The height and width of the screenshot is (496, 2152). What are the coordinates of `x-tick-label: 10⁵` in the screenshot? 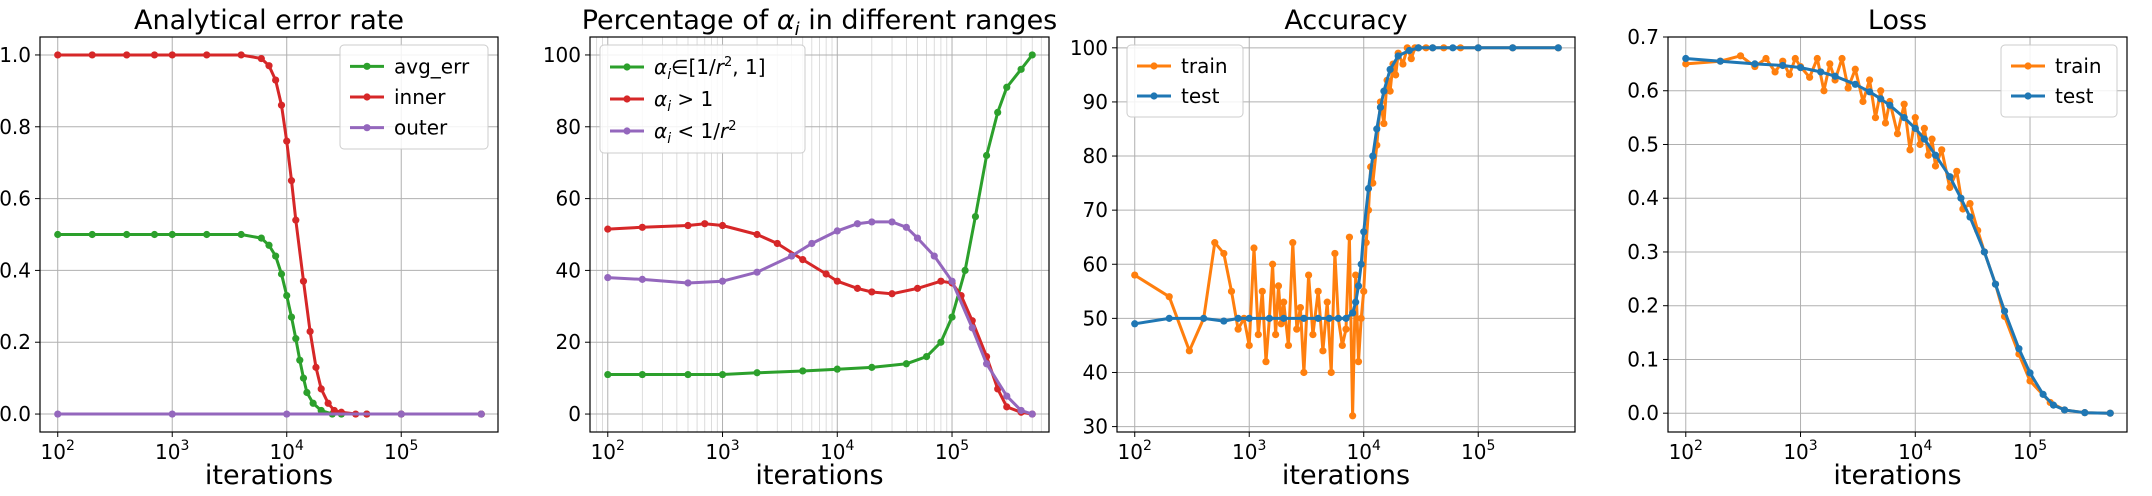 It's located at (1478, 451).